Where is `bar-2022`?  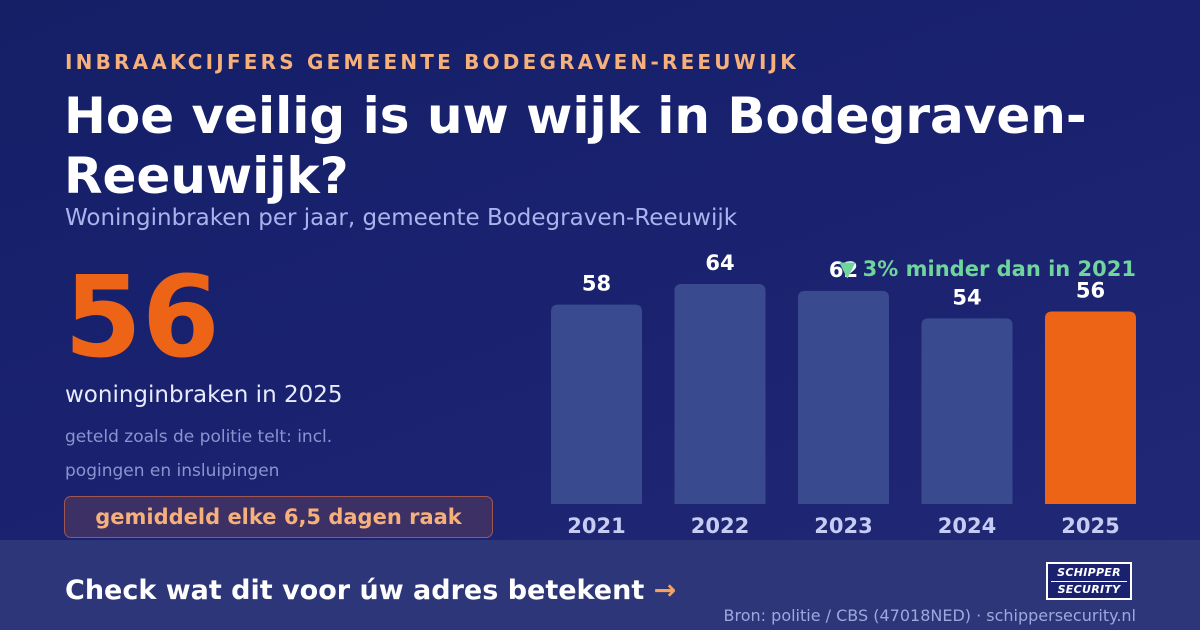 bar-2022 is located at coordinates (720, 394).